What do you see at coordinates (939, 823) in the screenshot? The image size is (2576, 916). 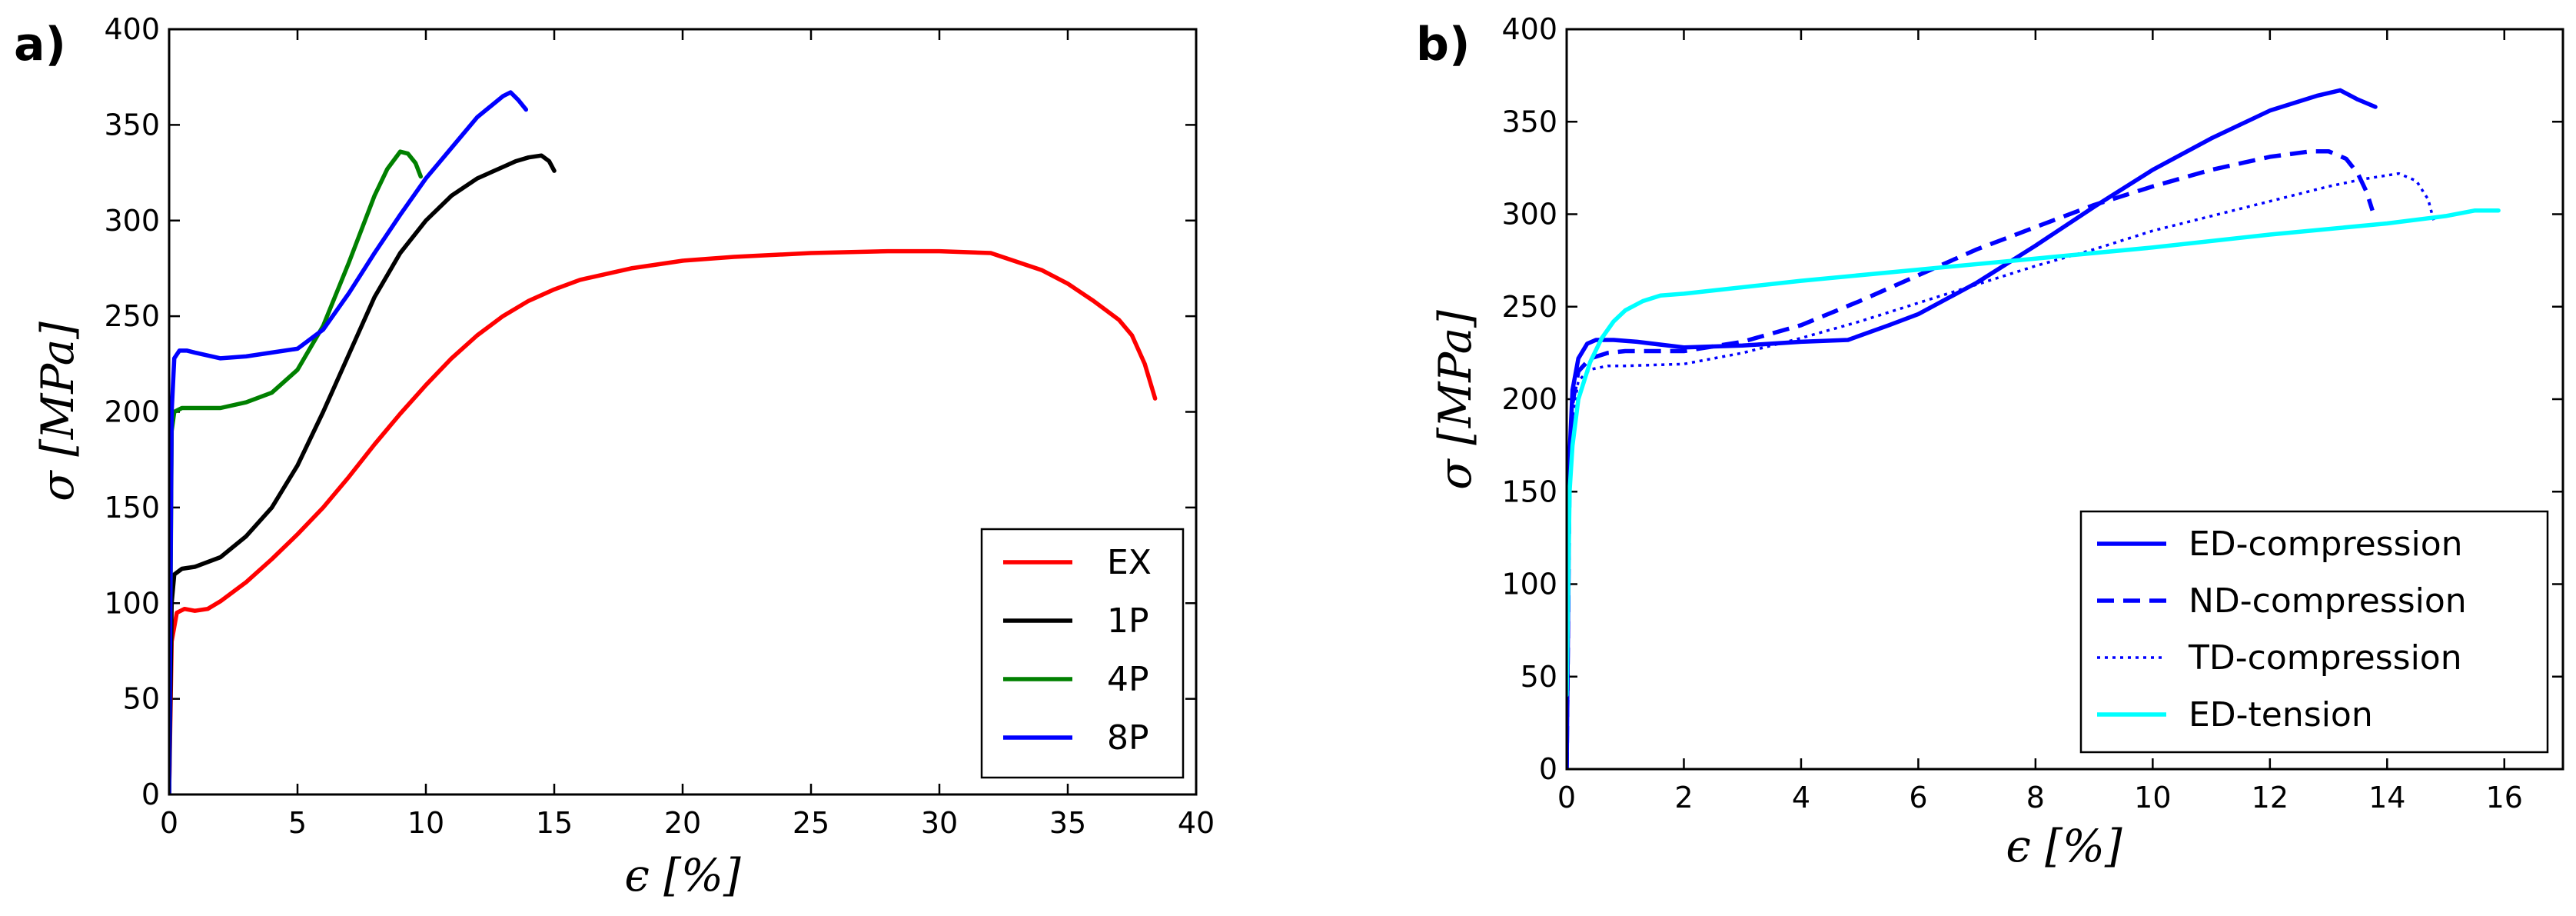 I see `x-tick-label: 30` at bounding box center [939, 823].